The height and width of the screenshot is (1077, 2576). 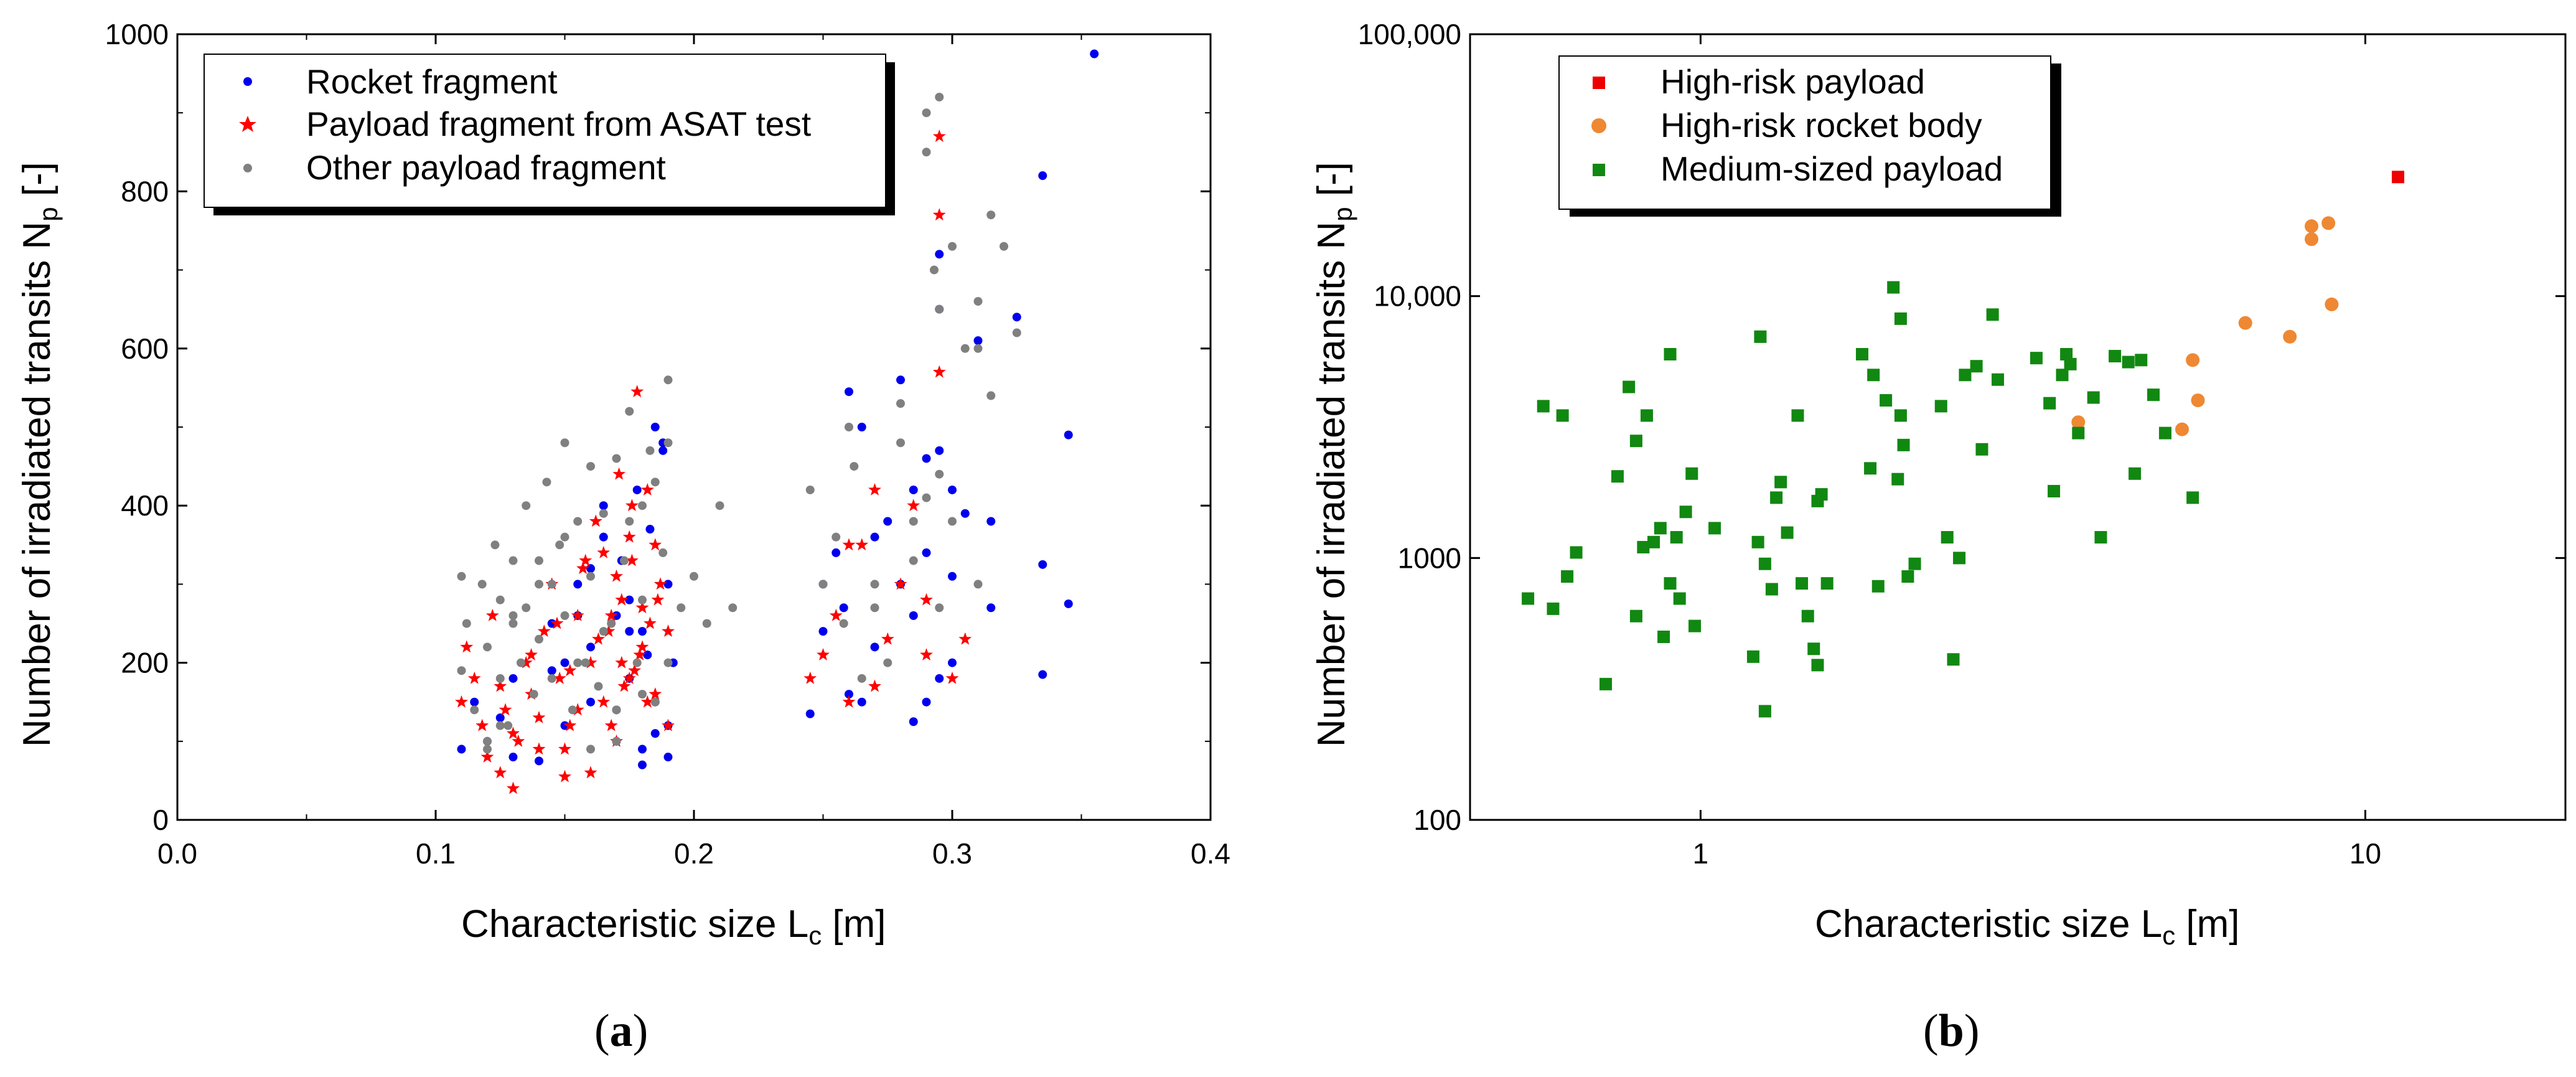 I want to click on legend-label-other-fragment: Other payload fragment, so click(x=486, y=167).